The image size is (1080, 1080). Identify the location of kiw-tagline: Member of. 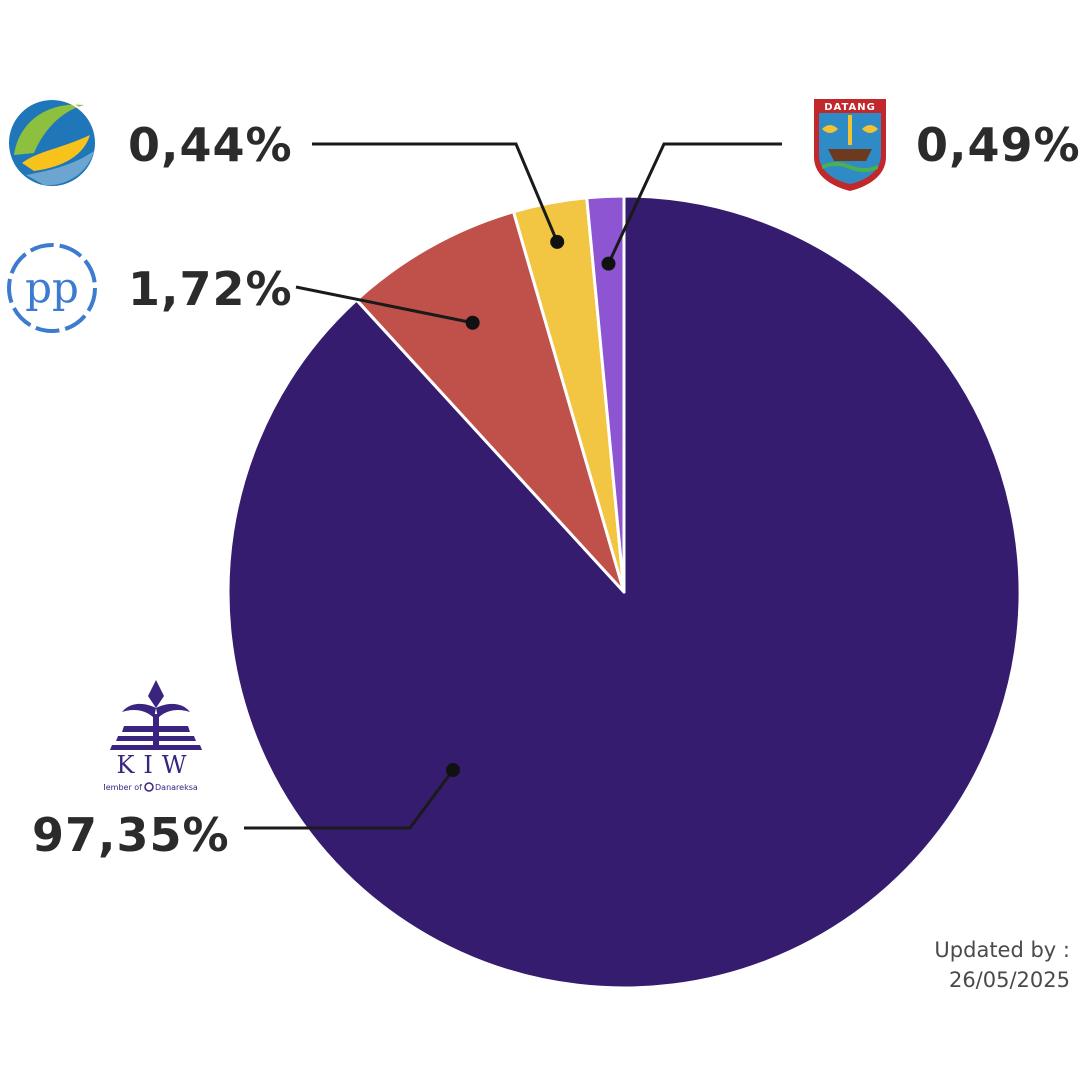
(123, 787).